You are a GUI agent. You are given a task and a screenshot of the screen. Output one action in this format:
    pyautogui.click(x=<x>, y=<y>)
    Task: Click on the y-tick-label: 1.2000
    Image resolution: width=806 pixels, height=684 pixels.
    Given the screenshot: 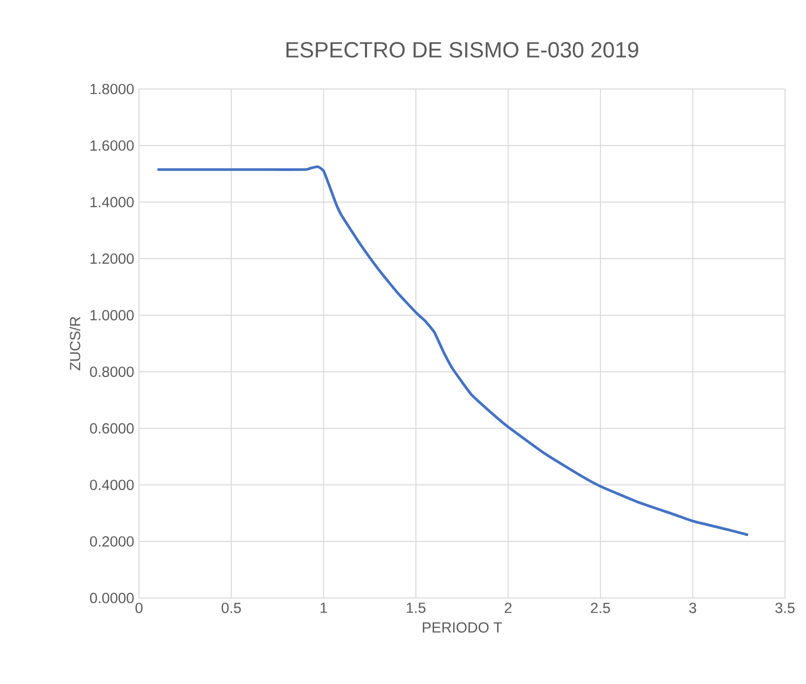 What is the action you would take?
    pyautogui.click(x=112, y=258)
    